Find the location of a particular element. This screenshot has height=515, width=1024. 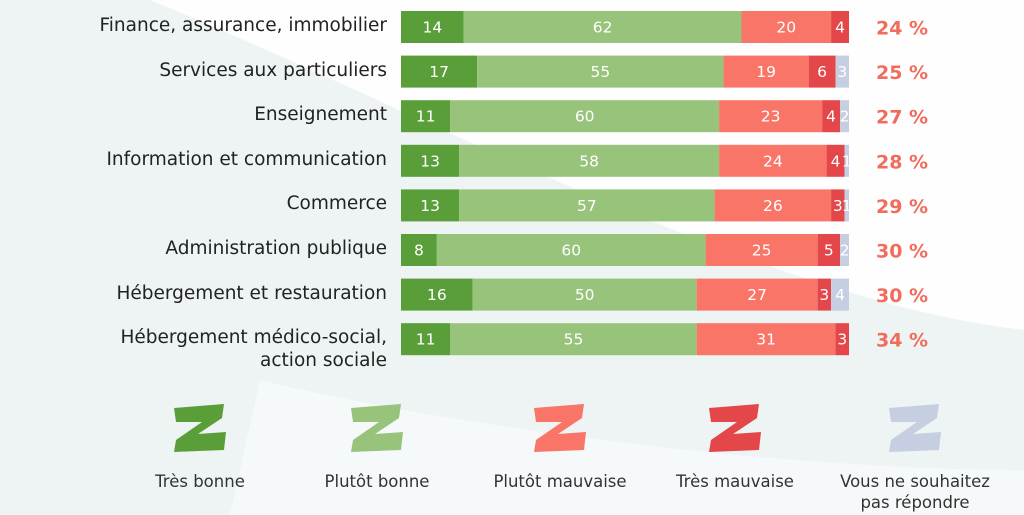

total-label: 28 % is located at coordinates (902, 162).